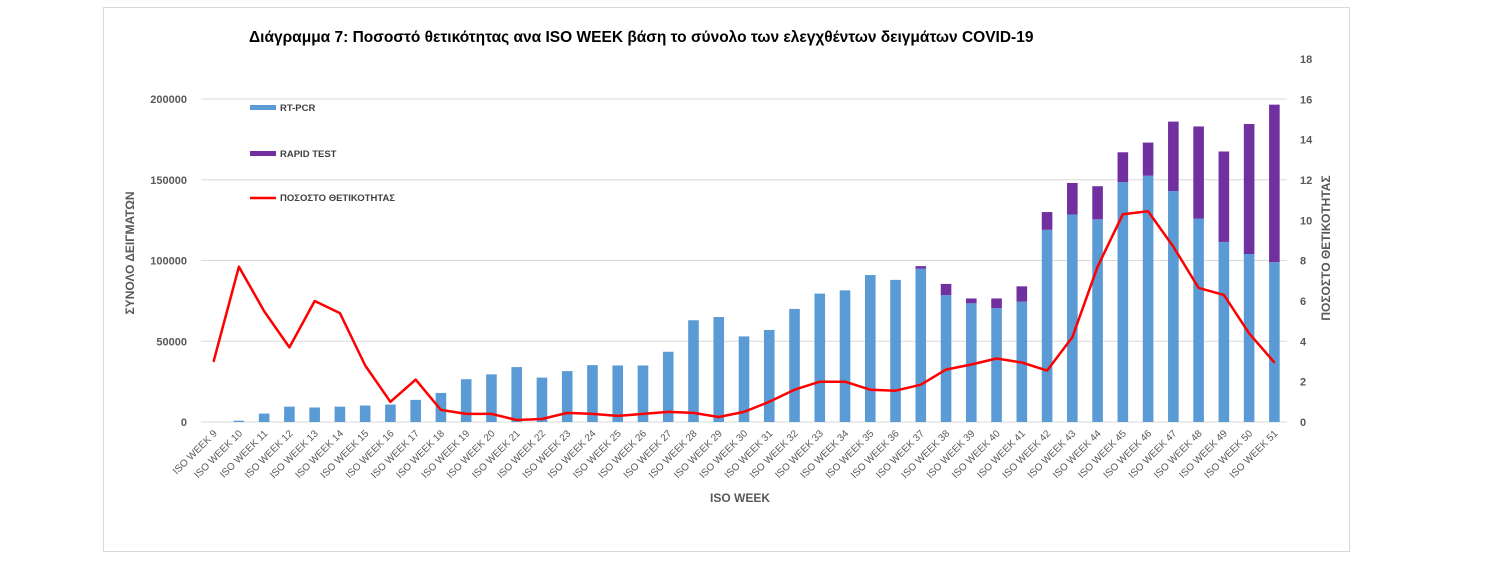 This screenshot has height=580, width=1498. What do you see at coordinates (1326, 247) in the screenshot?
I see `y2-axis-title: ΠΟΣΟΣΤΟ ΘΕΤΙΚΟΤΗΤΑΣ` at bounding box center [1326, 247].